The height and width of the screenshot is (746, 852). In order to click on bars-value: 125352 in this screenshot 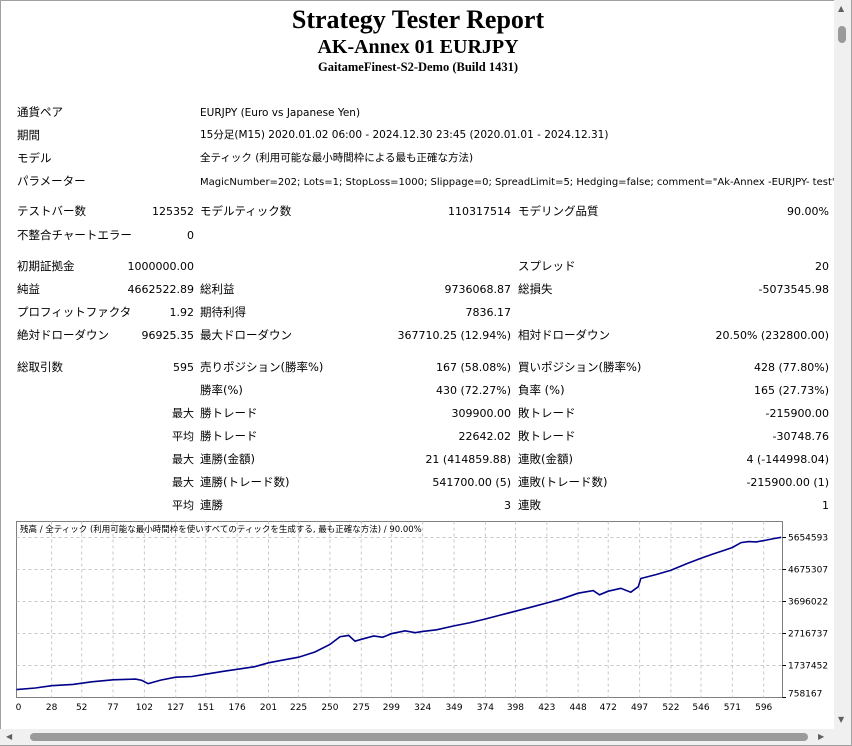, I will do `click(173, 211)`.